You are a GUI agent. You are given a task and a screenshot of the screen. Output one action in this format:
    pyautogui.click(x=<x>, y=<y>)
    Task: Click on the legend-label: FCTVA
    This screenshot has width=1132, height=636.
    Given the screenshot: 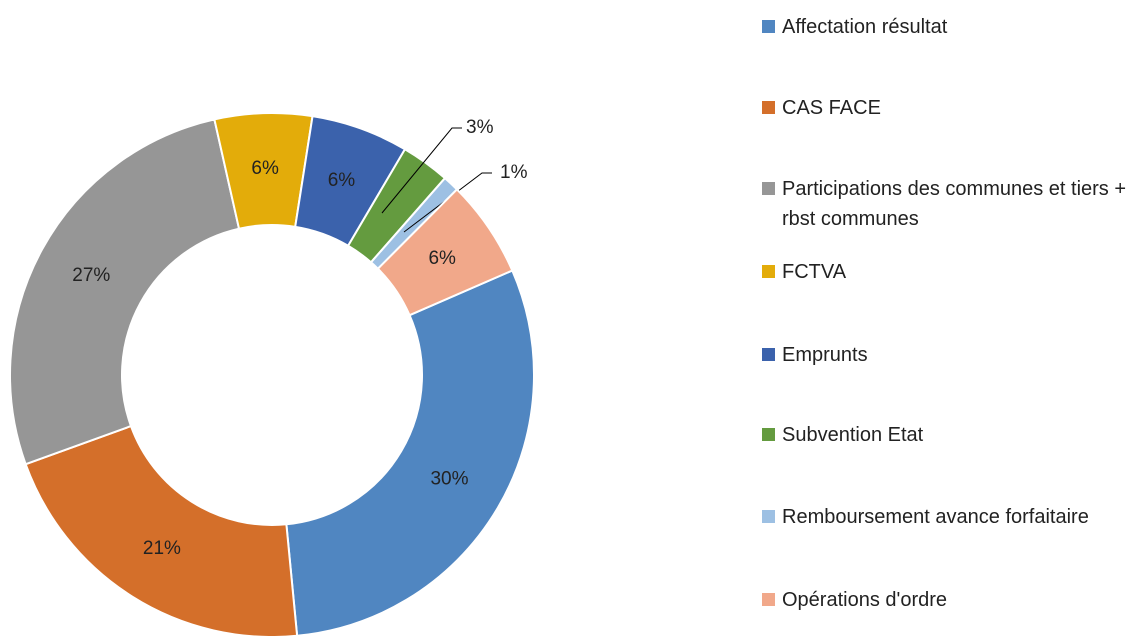 What is the action you would take?
    pyautogui.click(x=814, y=272)
    